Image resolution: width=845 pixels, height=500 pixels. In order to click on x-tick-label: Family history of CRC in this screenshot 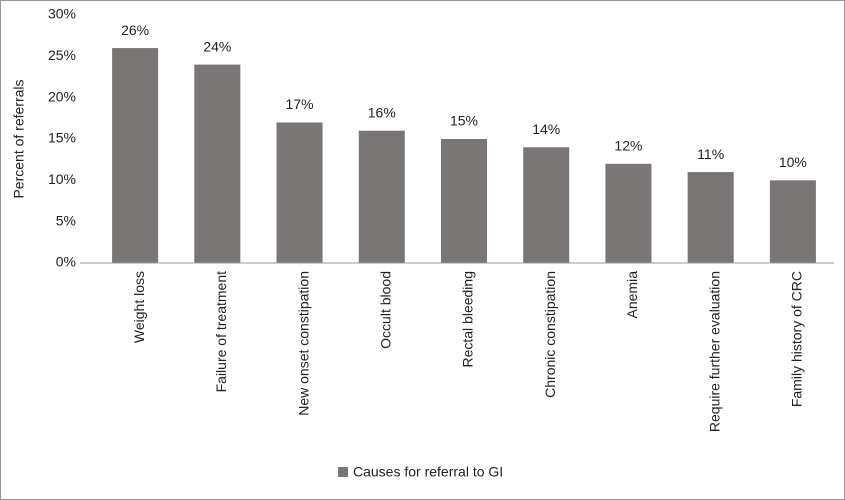, I will do `click(797, 339)`.